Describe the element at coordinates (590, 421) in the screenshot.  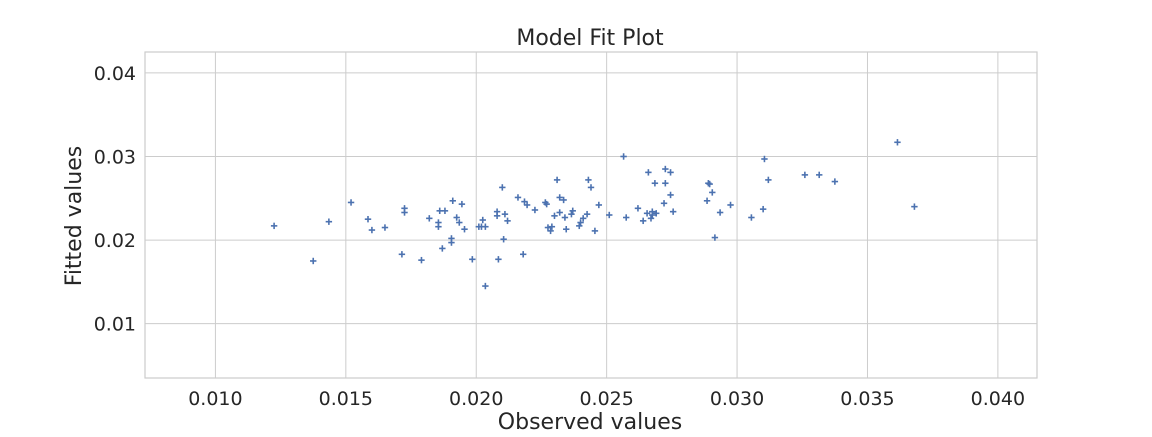
I see `x-axis-label: Observed values` at that location.